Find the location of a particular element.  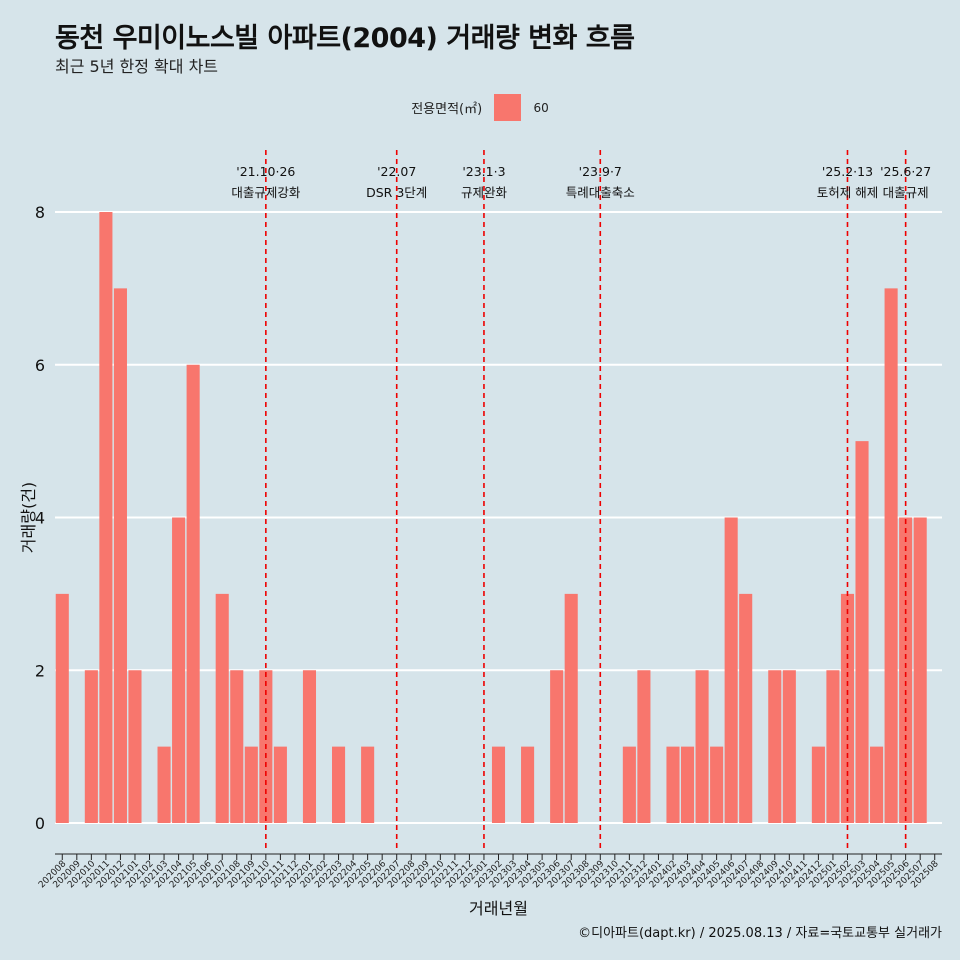

legend-label: 60 is located at coordinates (541, 107).